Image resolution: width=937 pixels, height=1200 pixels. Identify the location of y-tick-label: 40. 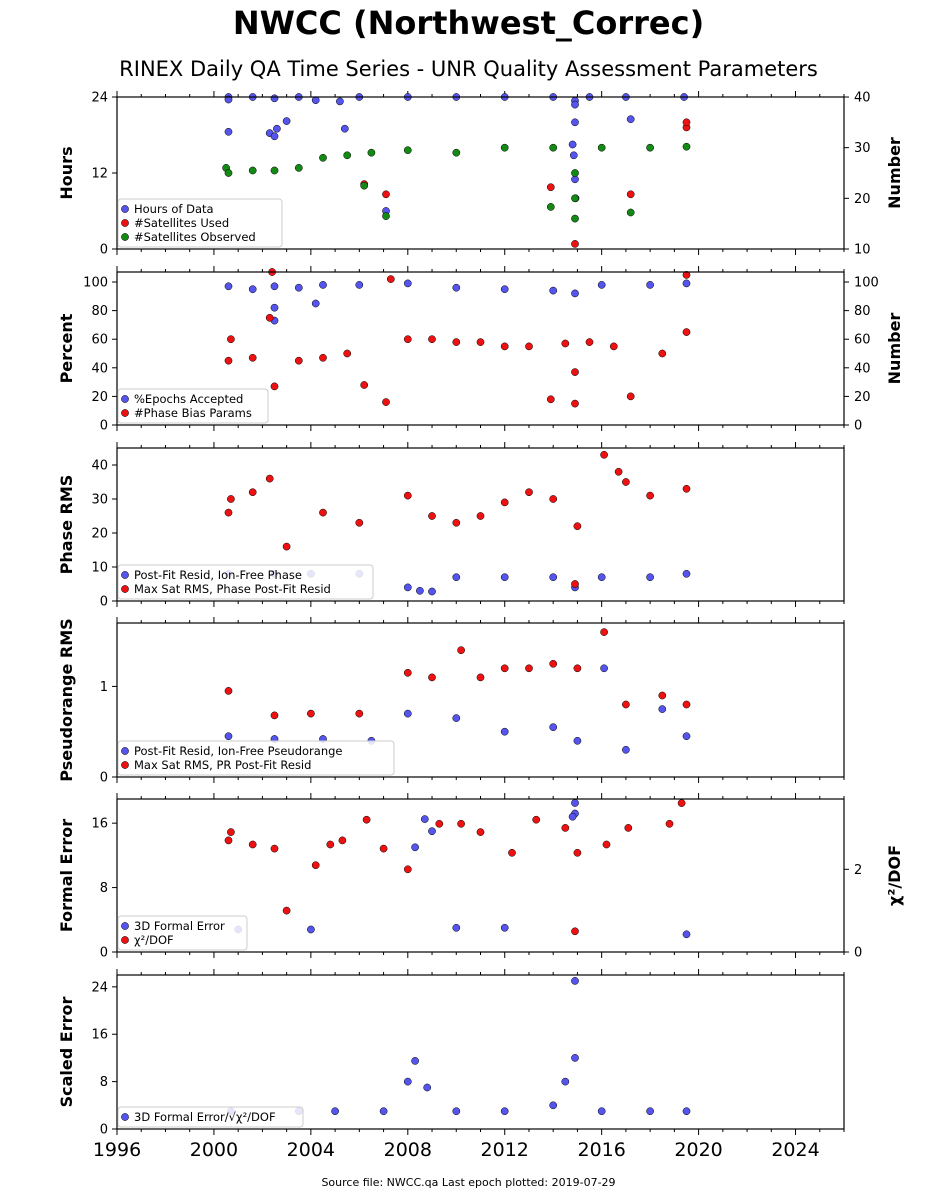
(99, 466).